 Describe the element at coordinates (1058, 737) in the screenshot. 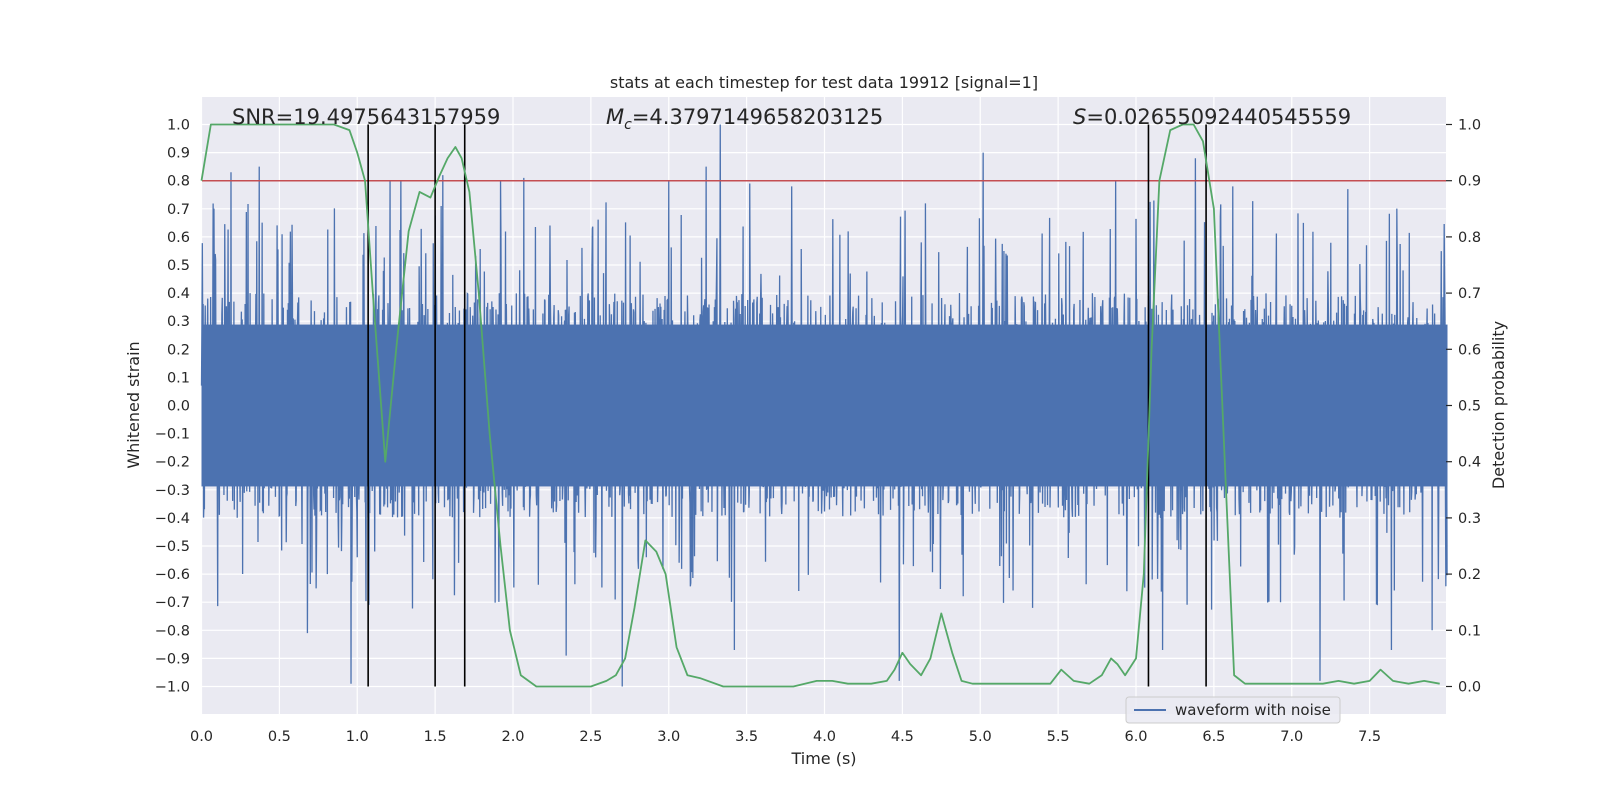

I see `x-tick-label: 5.5` at that location.